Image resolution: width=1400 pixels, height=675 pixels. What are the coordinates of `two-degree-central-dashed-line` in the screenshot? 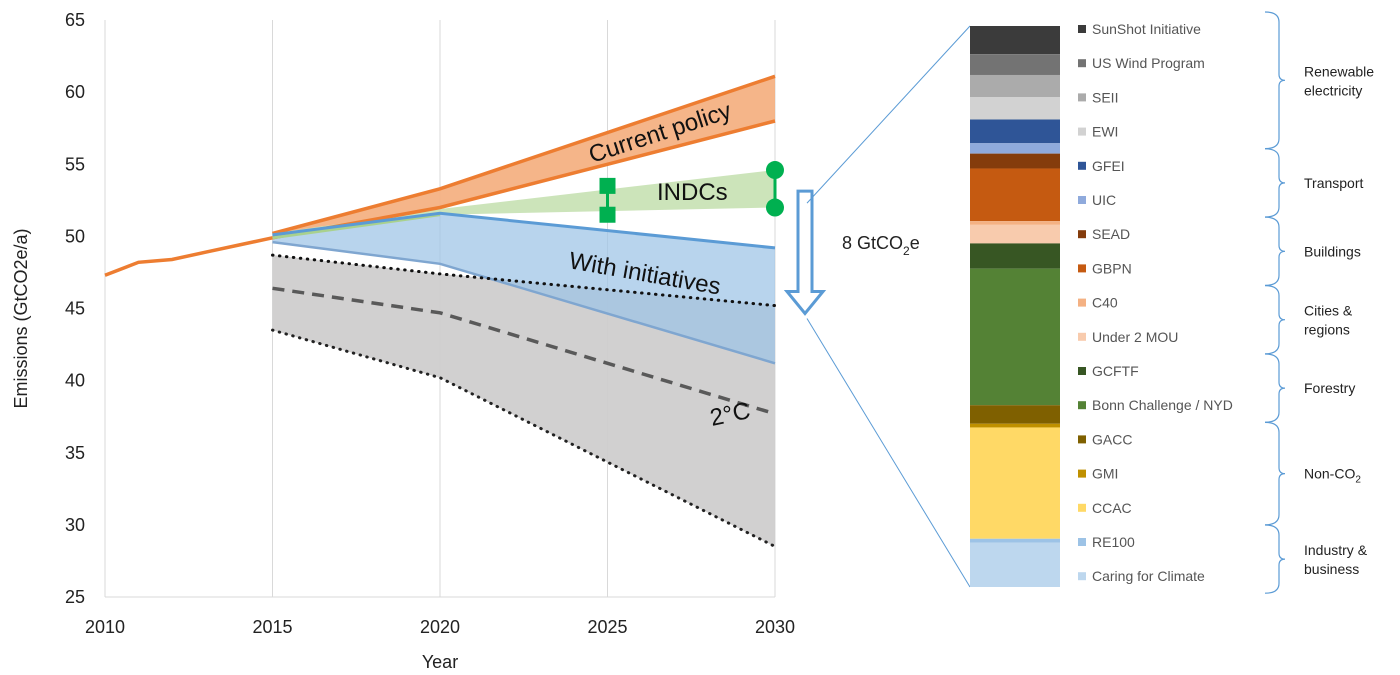 It's located at (524, 351).